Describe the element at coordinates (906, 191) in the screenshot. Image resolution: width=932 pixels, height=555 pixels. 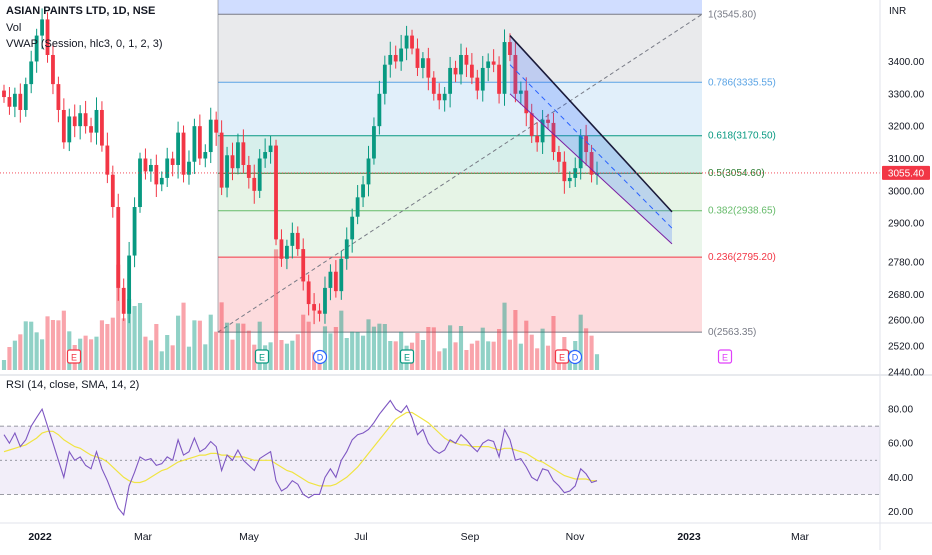
I see `price-tick-label: 3000.00` at that location.